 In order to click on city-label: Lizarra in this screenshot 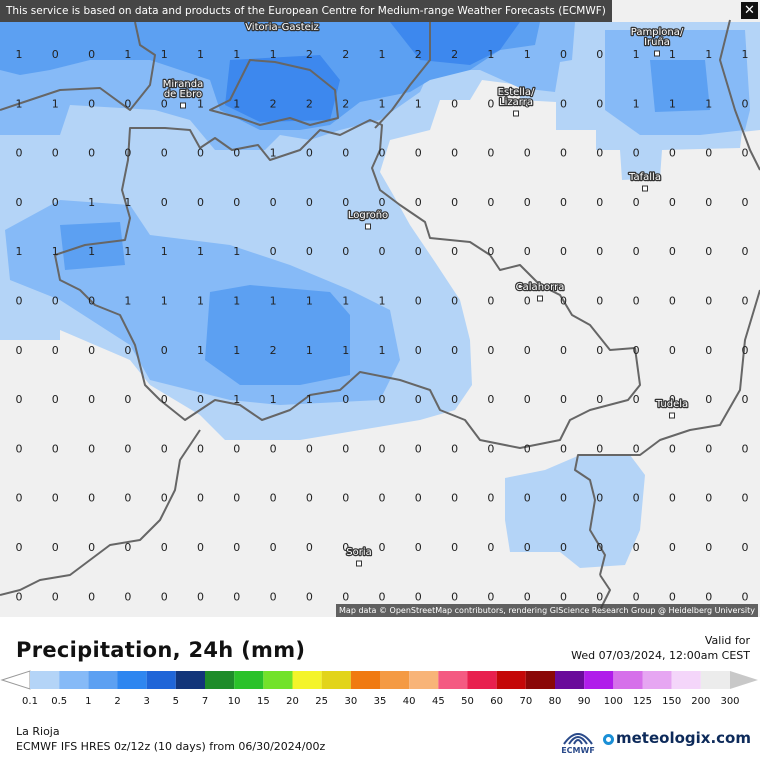, I will do `click(516, 102)`.